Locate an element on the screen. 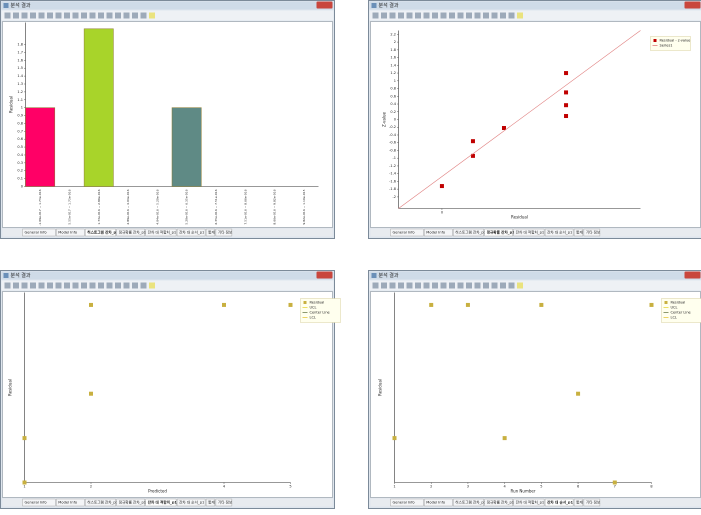 The image size is (701, 515). tab-label: 잔차 대 순서_p1 is located at coordinates (559, 232).